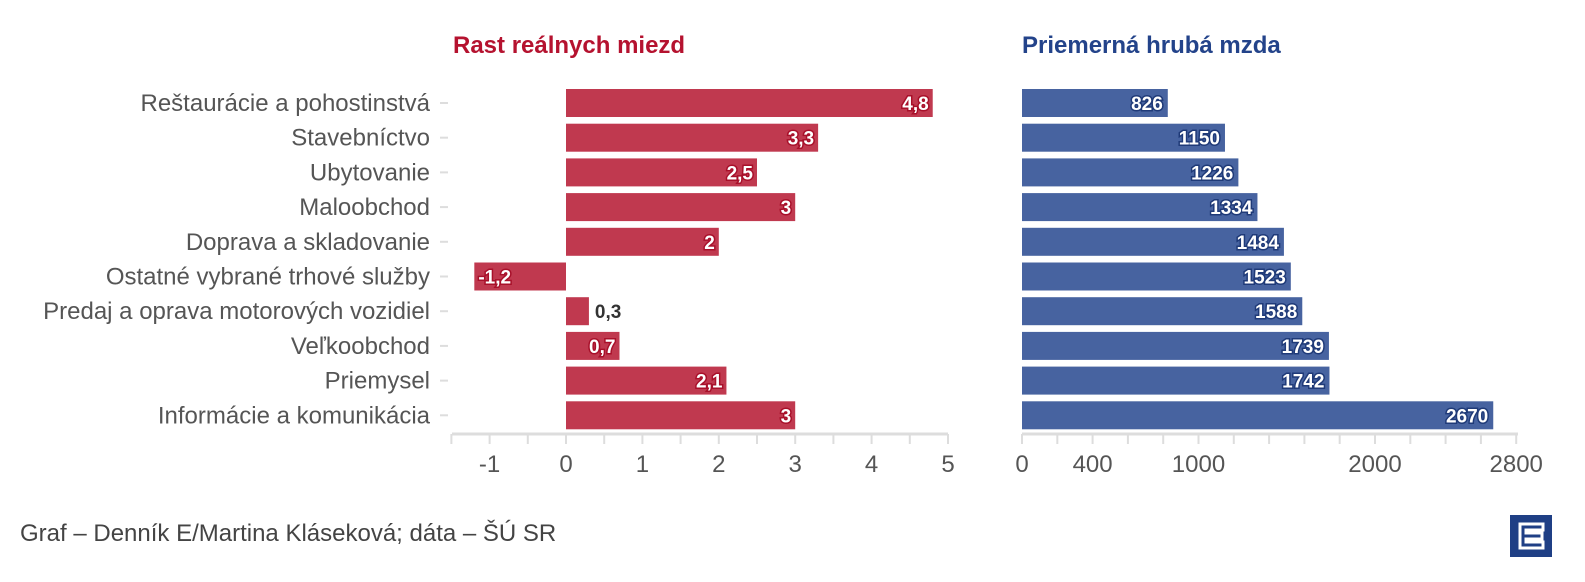 The width and height of the screenshot is (1585, 582). What do you see at coordinates (370, 172) in the screenshot?
I see `category-label: Ubytovanie` at bounding box center [370, 172].